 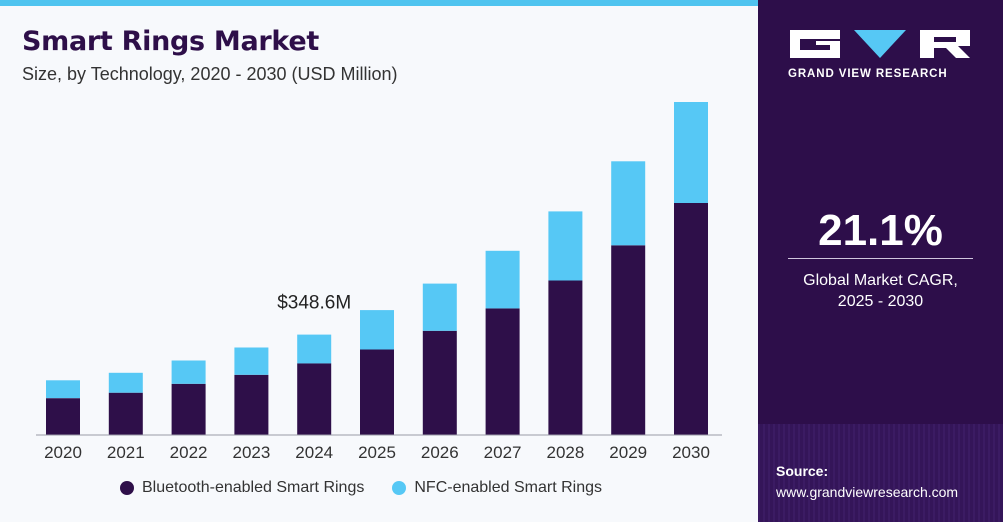 What do you see at coordinates (314, 399) in the screenshot?
I see `bar-bluetooth-2024` at bounding box center [314, 399].